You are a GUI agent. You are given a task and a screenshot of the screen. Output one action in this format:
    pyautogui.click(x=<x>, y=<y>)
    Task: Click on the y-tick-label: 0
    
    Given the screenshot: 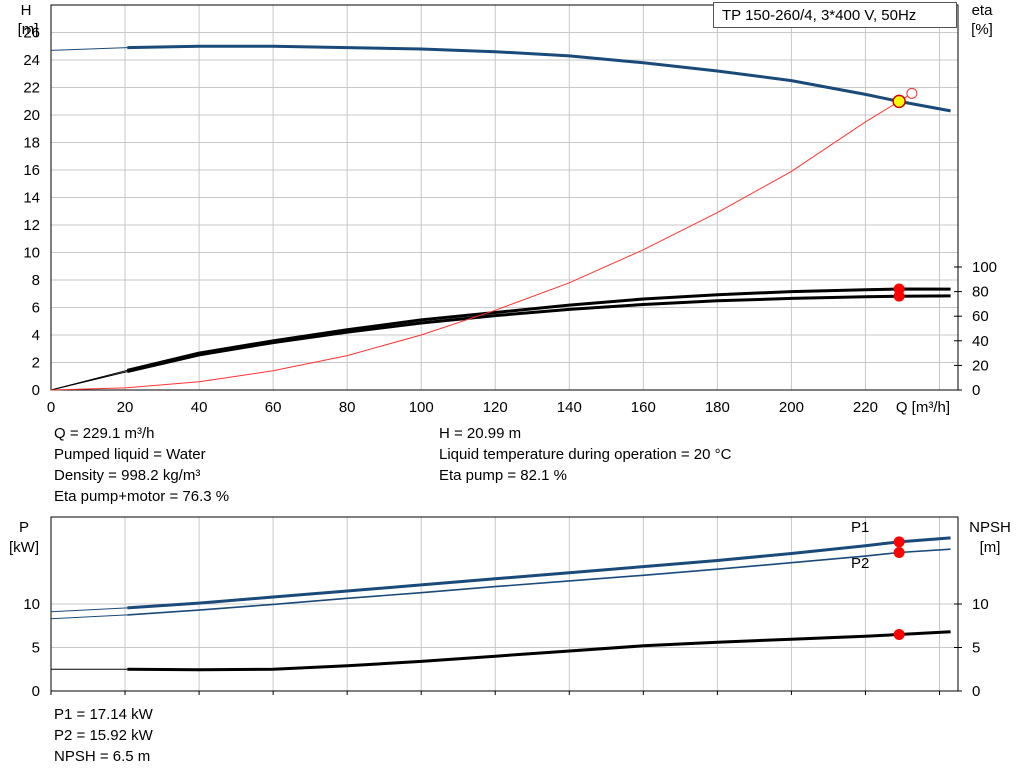 What is the action you would take?
    pyautogui.click(x=36, y=390)
    